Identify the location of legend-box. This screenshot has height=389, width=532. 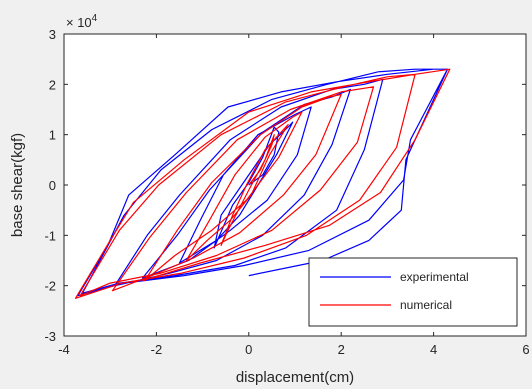
(413, 292).